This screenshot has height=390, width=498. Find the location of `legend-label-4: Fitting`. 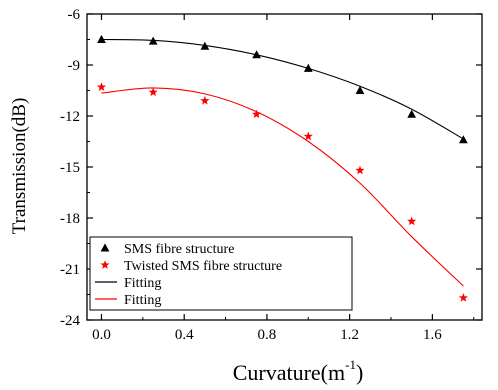

legend-label-4: Fitting is located at coordinates (142, 300).